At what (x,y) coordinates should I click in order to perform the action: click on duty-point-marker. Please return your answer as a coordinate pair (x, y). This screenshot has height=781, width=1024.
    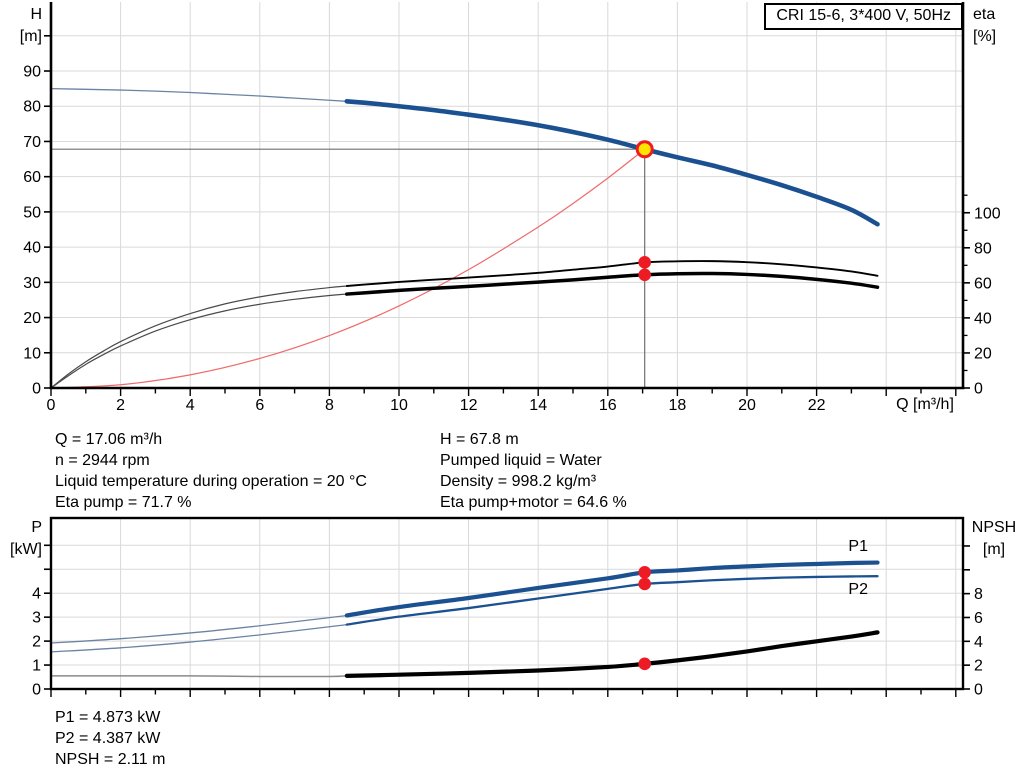
    Looking at the image, I should click on (644, 149).